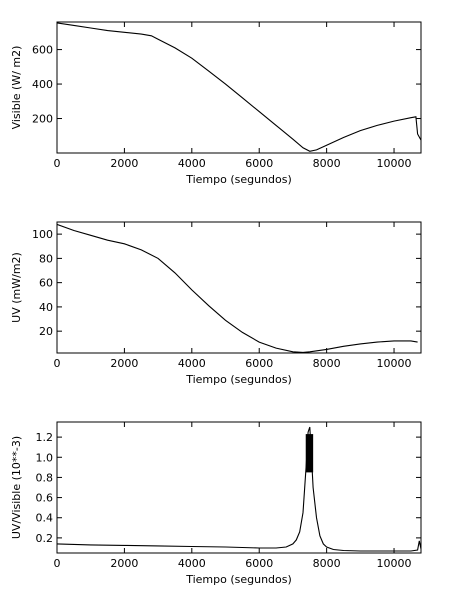  Describe the element at coordinates (45, 477) in the screenshot. I see `y-tick-label: 0.8` at that location.